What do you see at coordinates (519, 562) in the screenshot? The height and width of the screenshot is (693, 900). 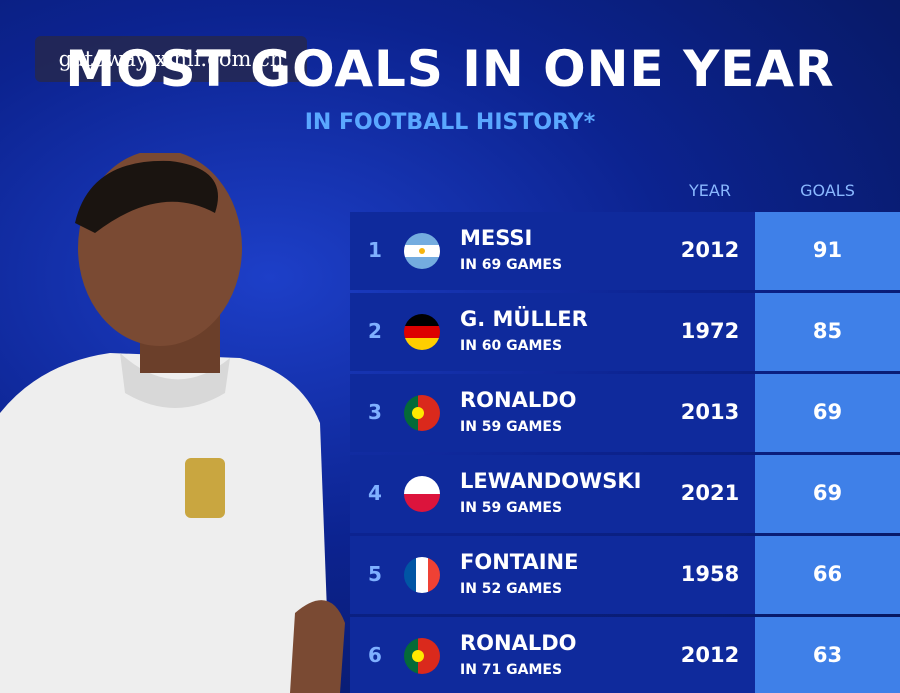 I see `player-name: FONTAINE` at bounding box center [519, 562].